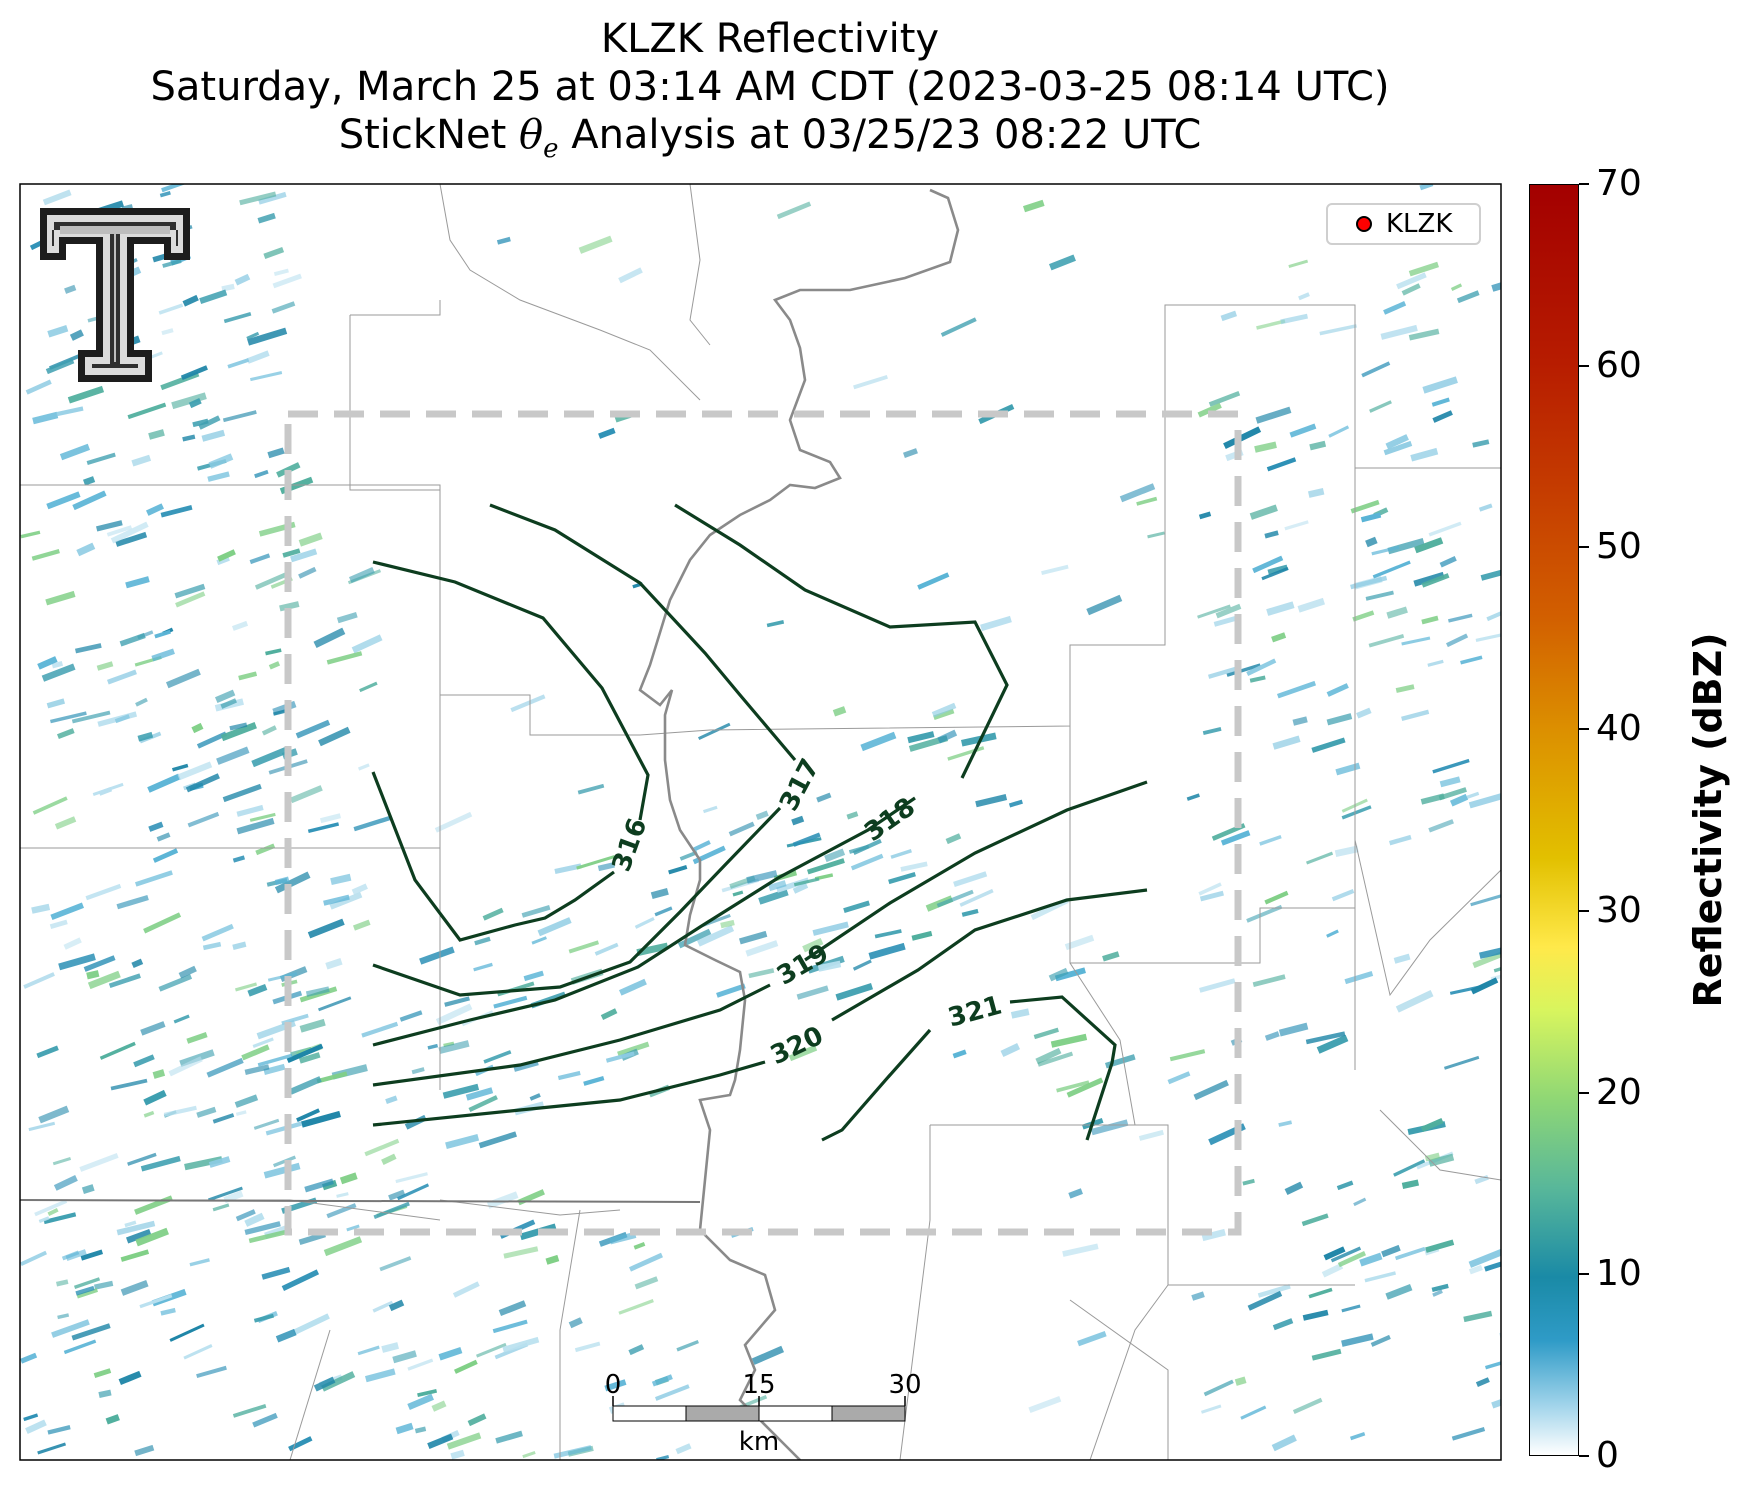  Describe the element at coordinates (1364, 224) in the screenshot. I see `klzk-marker-icon` at that location.